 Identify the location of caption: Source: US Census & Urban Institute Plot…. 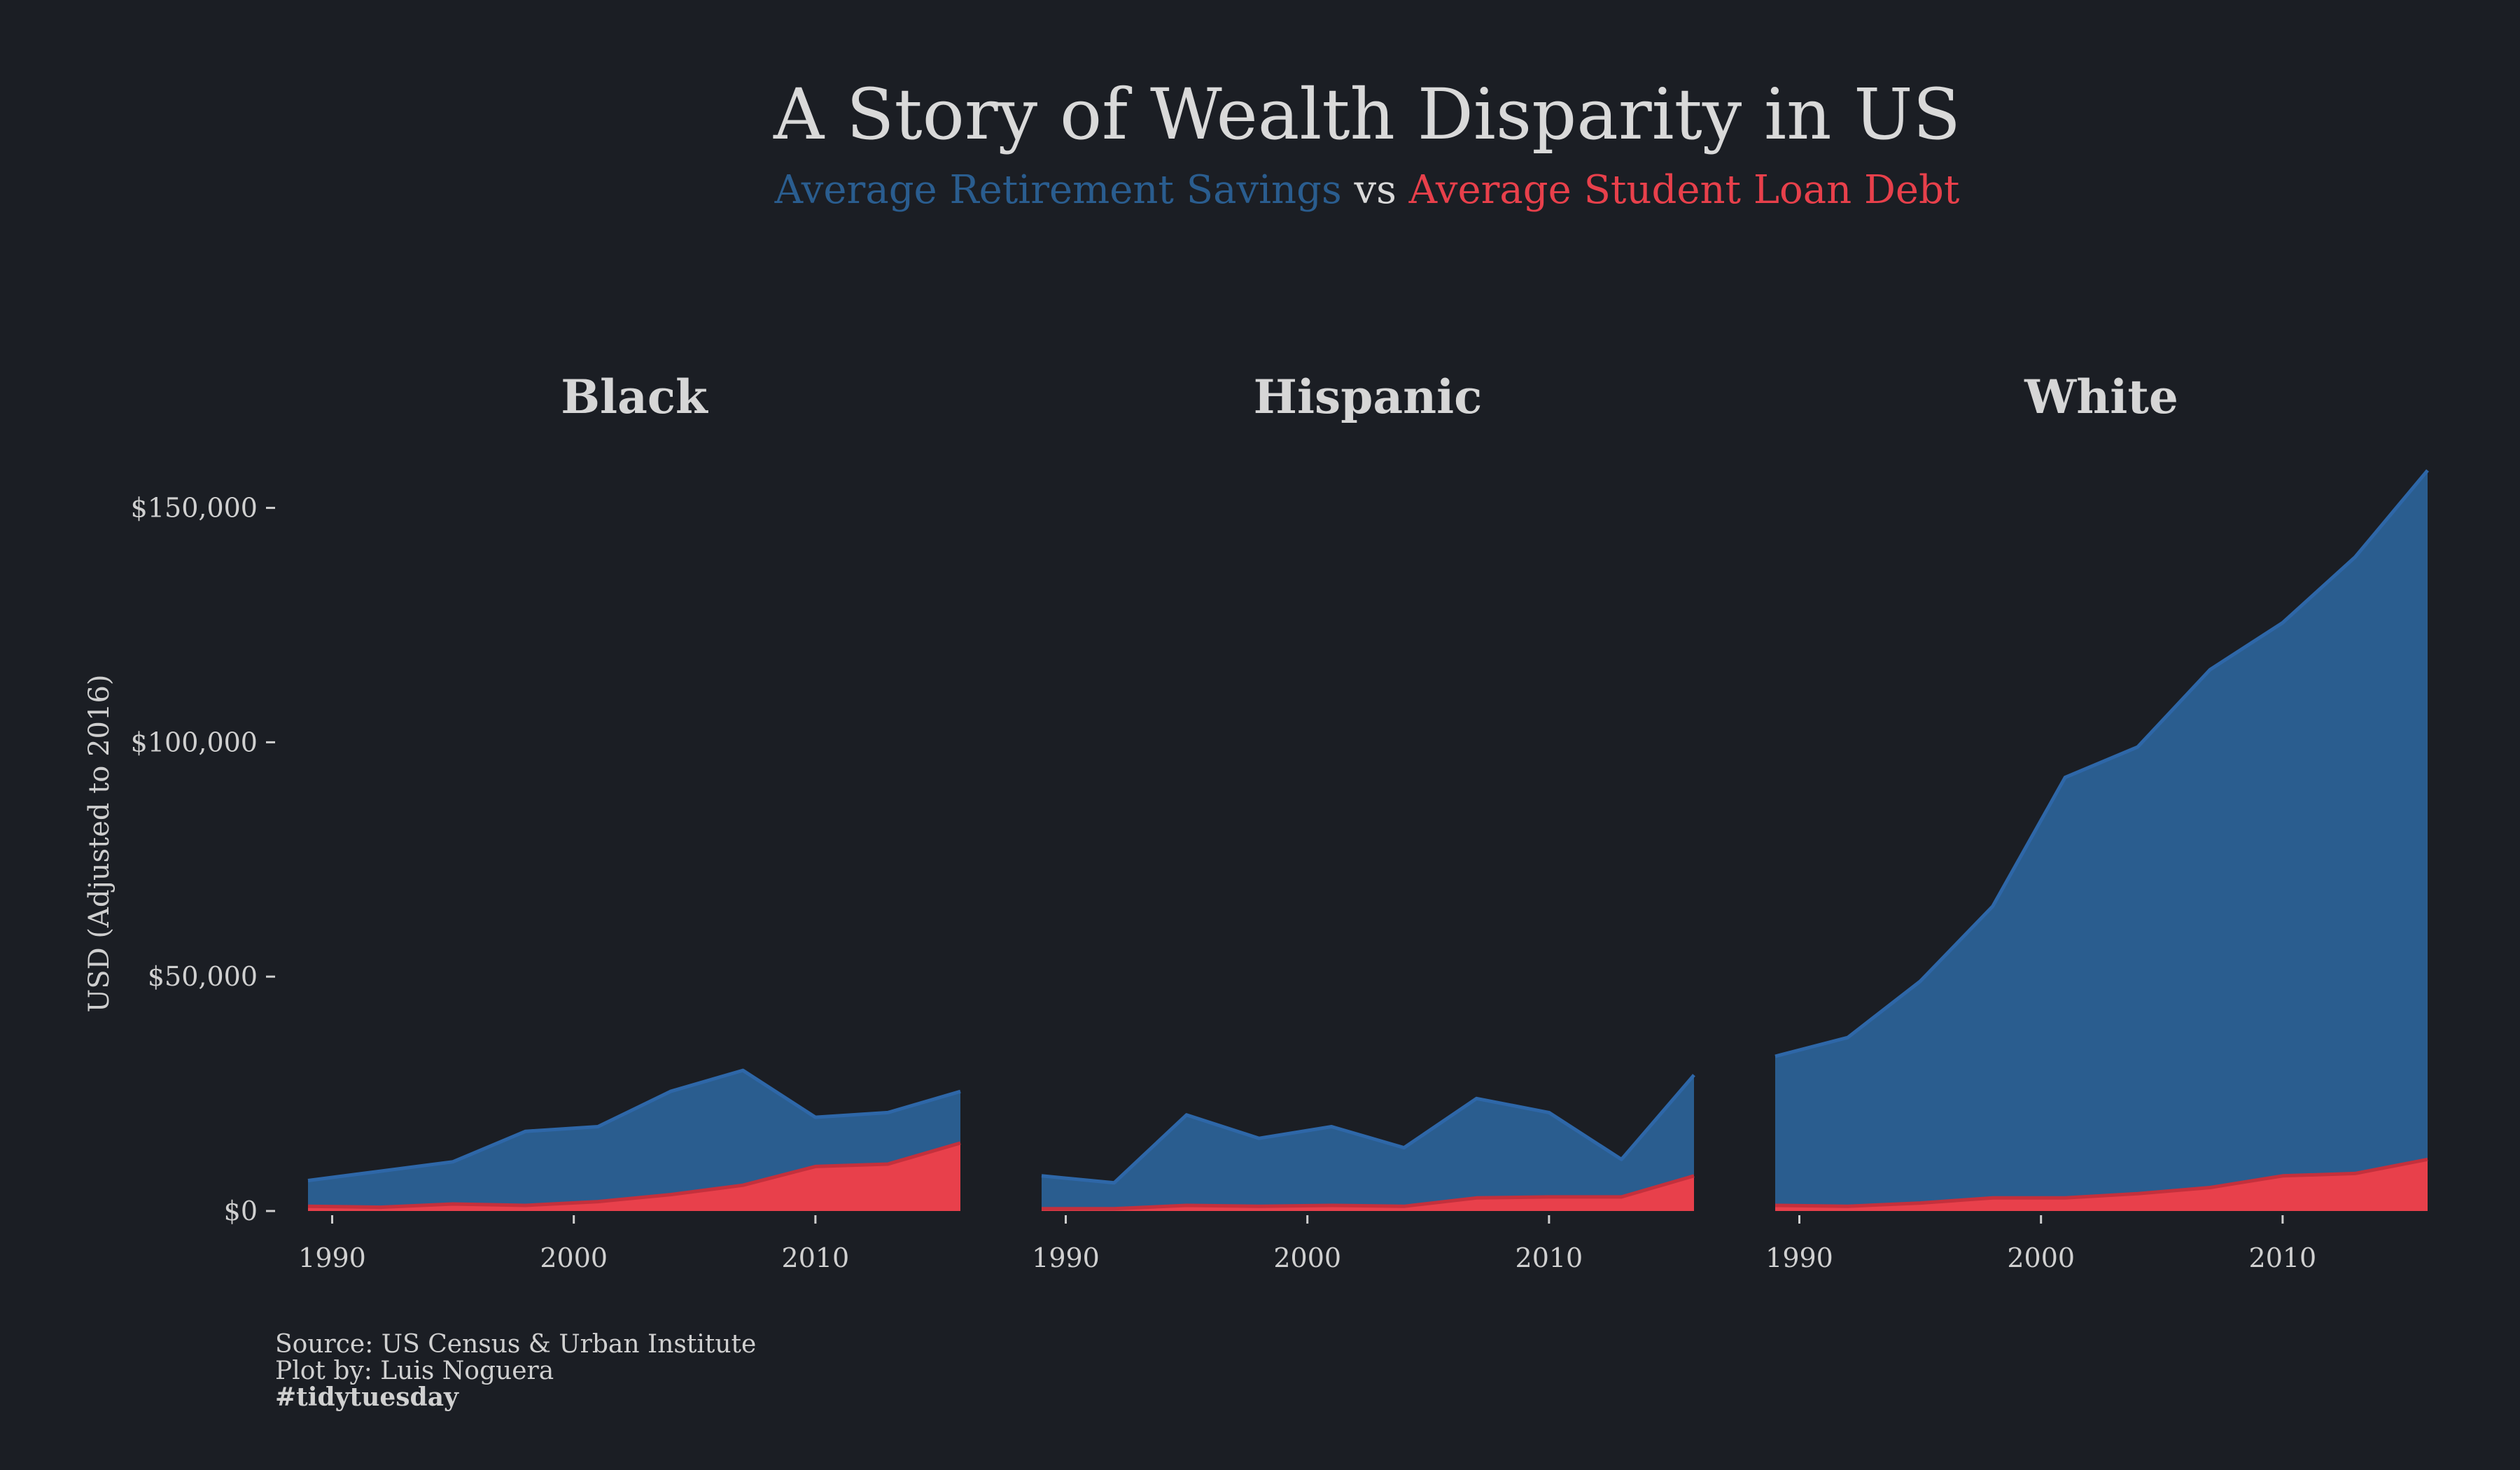
(515, 1371).